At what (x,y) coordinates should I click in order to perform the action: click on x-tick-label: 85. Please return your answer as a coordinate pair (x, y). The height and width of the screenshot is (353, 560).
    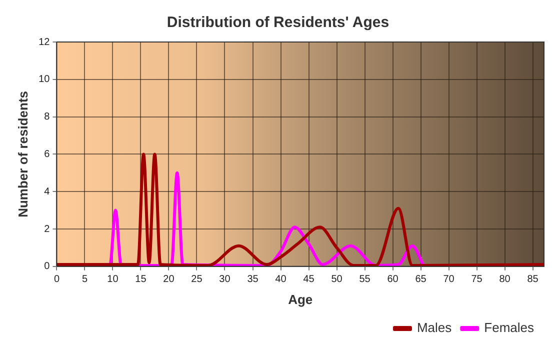
    Looking at the image, I should click on (533, 280).